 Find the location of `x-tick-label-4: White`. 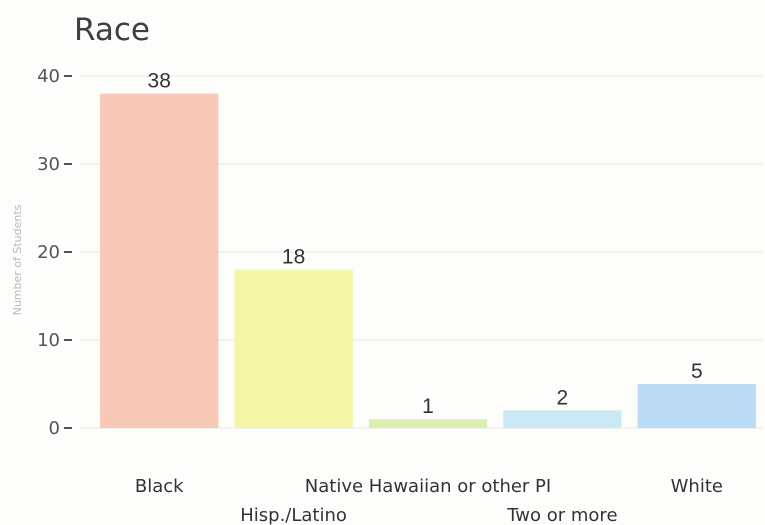

x-tick-label-4: White is located at coordinates (697, 486).